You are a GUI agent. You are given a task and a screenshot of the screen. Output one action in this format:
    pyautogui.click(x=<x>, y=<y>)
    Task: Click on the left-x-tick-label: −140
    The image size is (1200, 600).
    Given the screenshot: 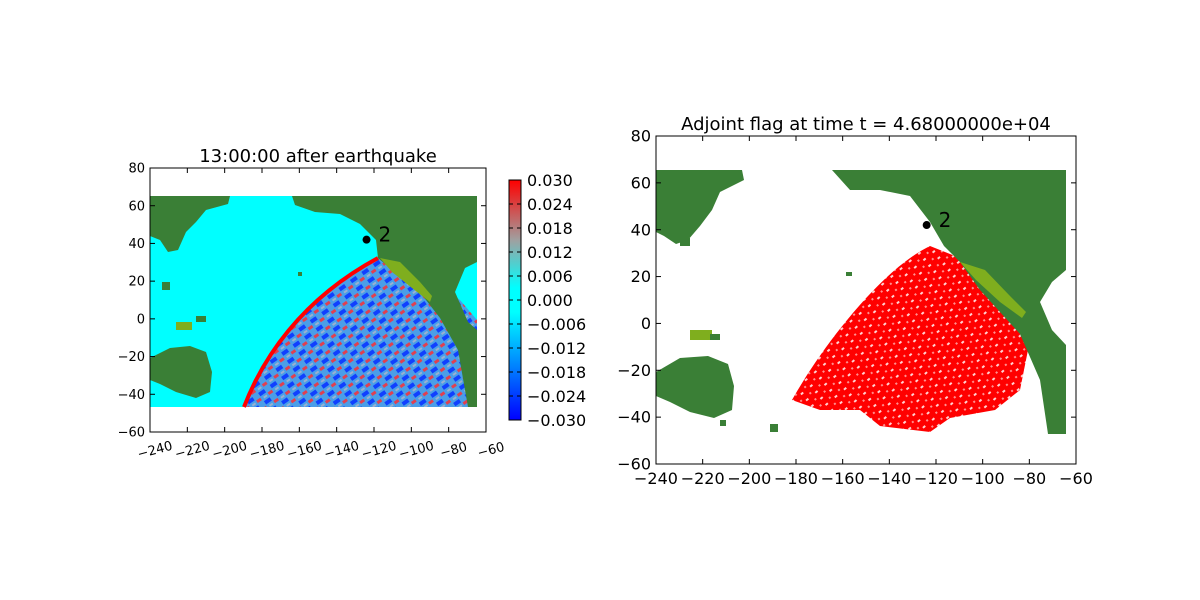 What is the action you would take?
    pyautogui.click(x=342, y=451)
    